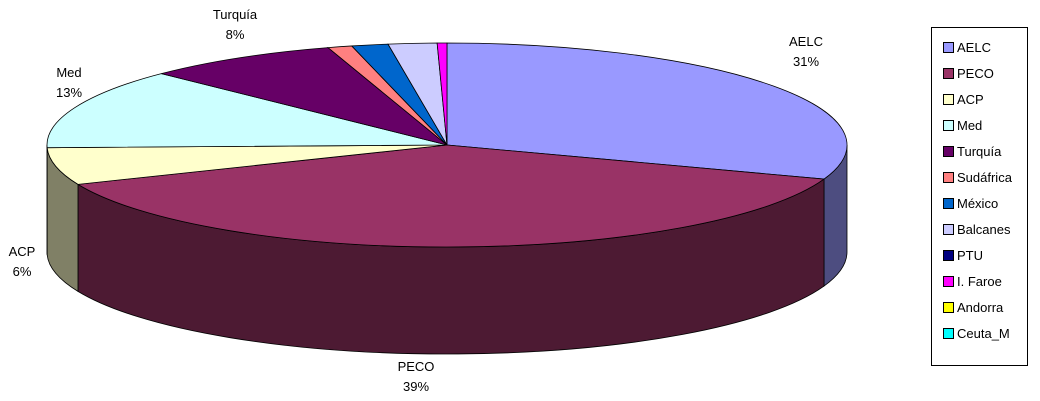  I want to click on legend-swatch-m-xico, so click(948, 203).